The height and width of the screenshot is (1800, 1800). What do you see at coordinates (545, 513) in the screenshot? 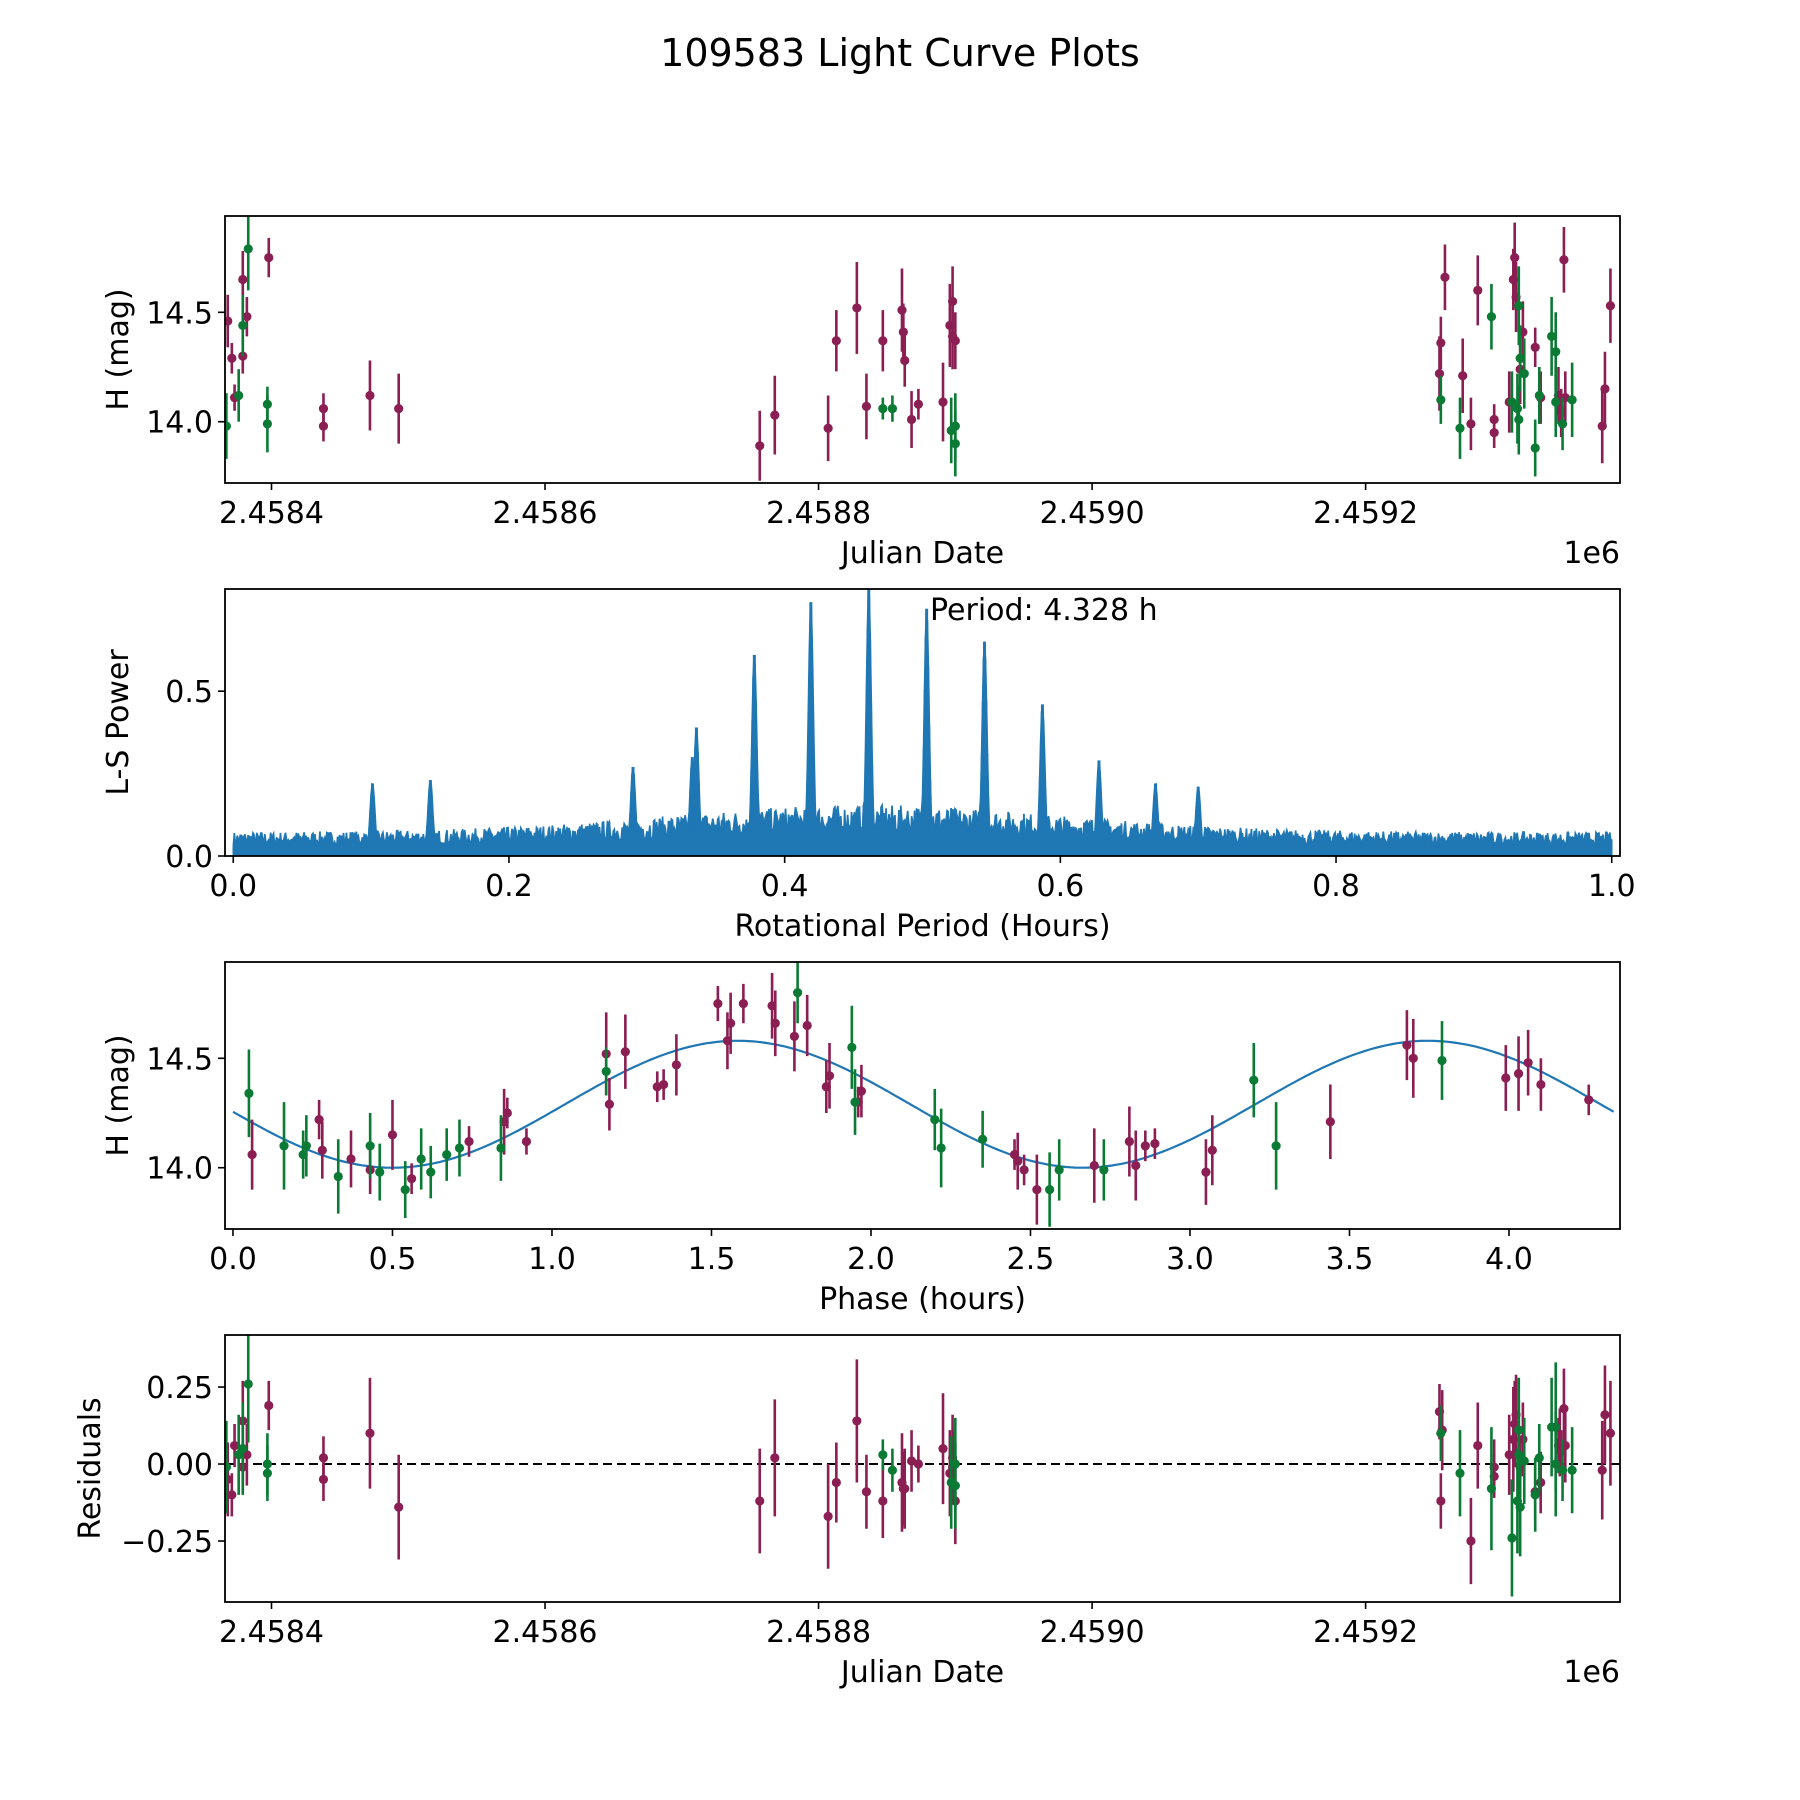
I see `x-tick-label: 2.4586` at bounding box center [545, 513].